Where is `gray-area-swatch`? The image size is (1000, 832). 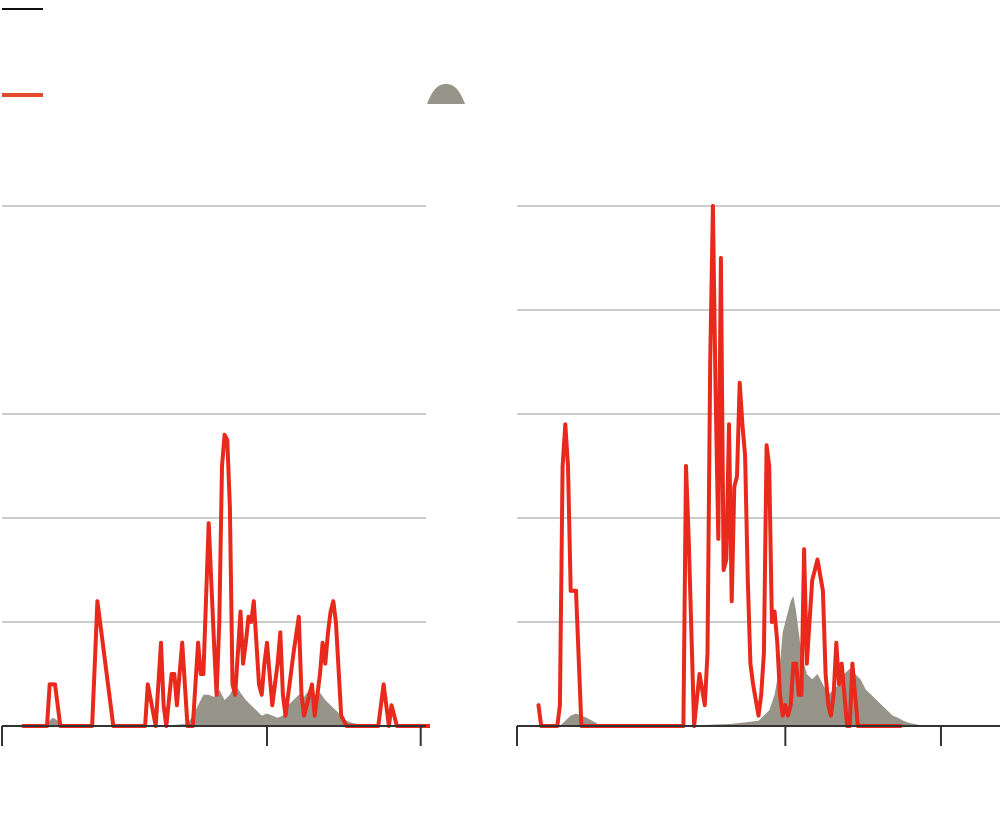 gray-area-swatch is located at coordinates (446, 94).